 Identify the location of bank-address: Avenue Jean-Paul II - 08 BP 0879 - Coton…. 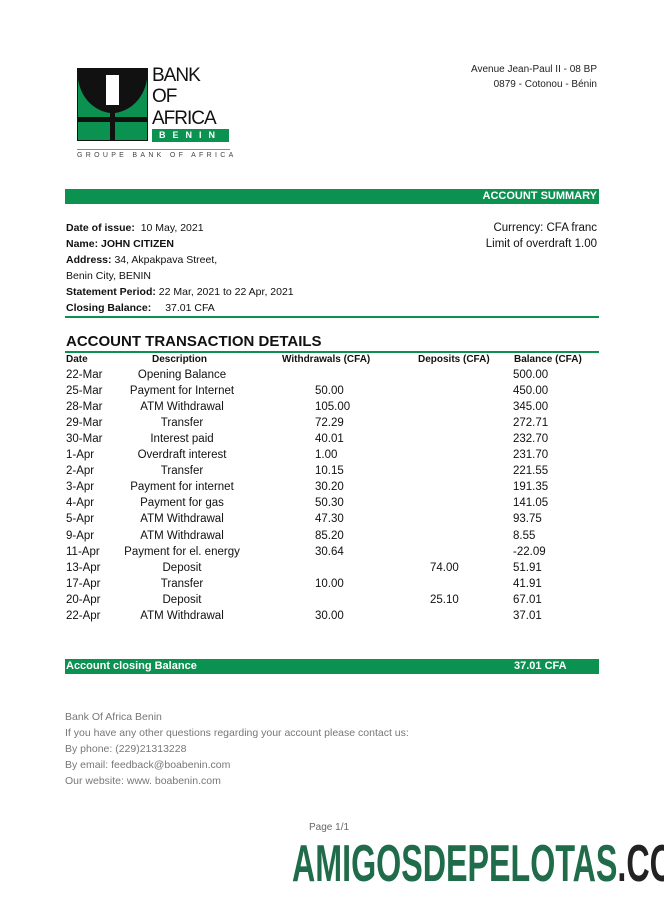
(534, 77).